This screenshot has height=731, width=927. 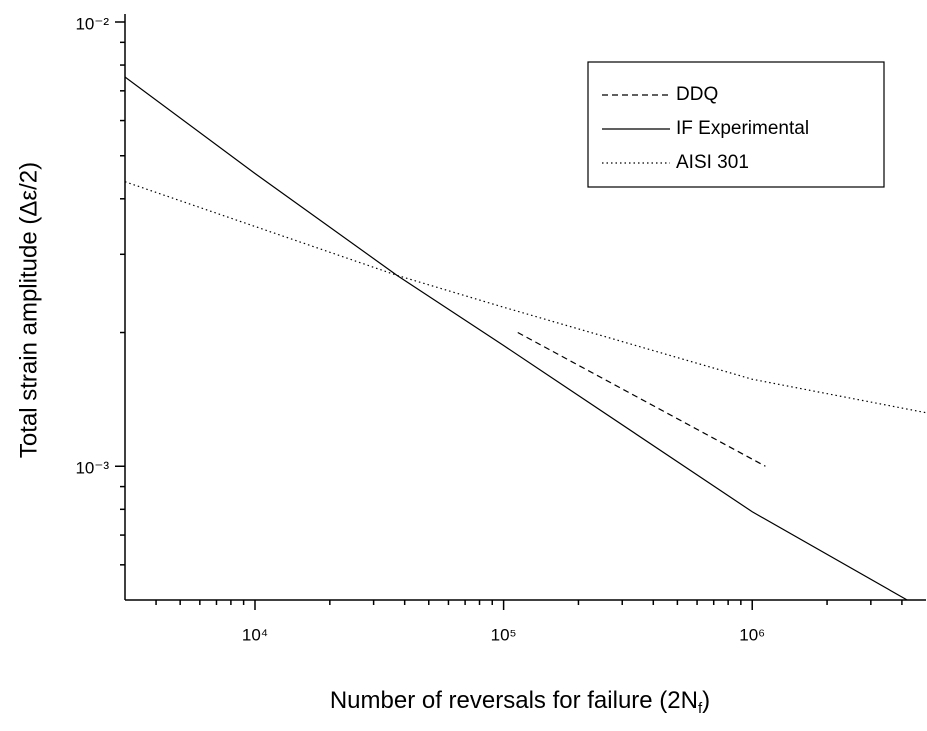 I want to click on x-tick-label: 10⁵, so click(x=504, y=634).